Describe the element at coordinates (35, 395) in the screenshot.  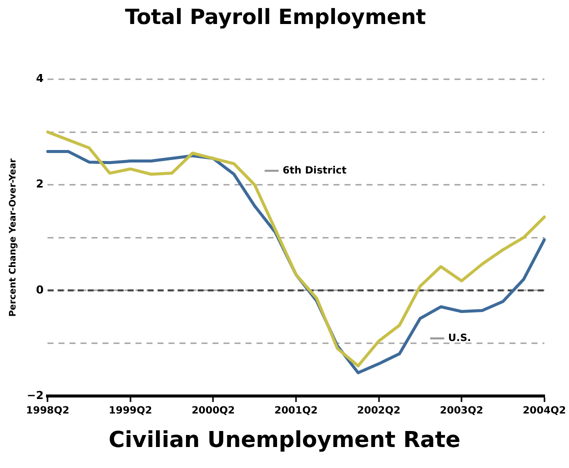
I see `y-tick-label: −2` at that location.